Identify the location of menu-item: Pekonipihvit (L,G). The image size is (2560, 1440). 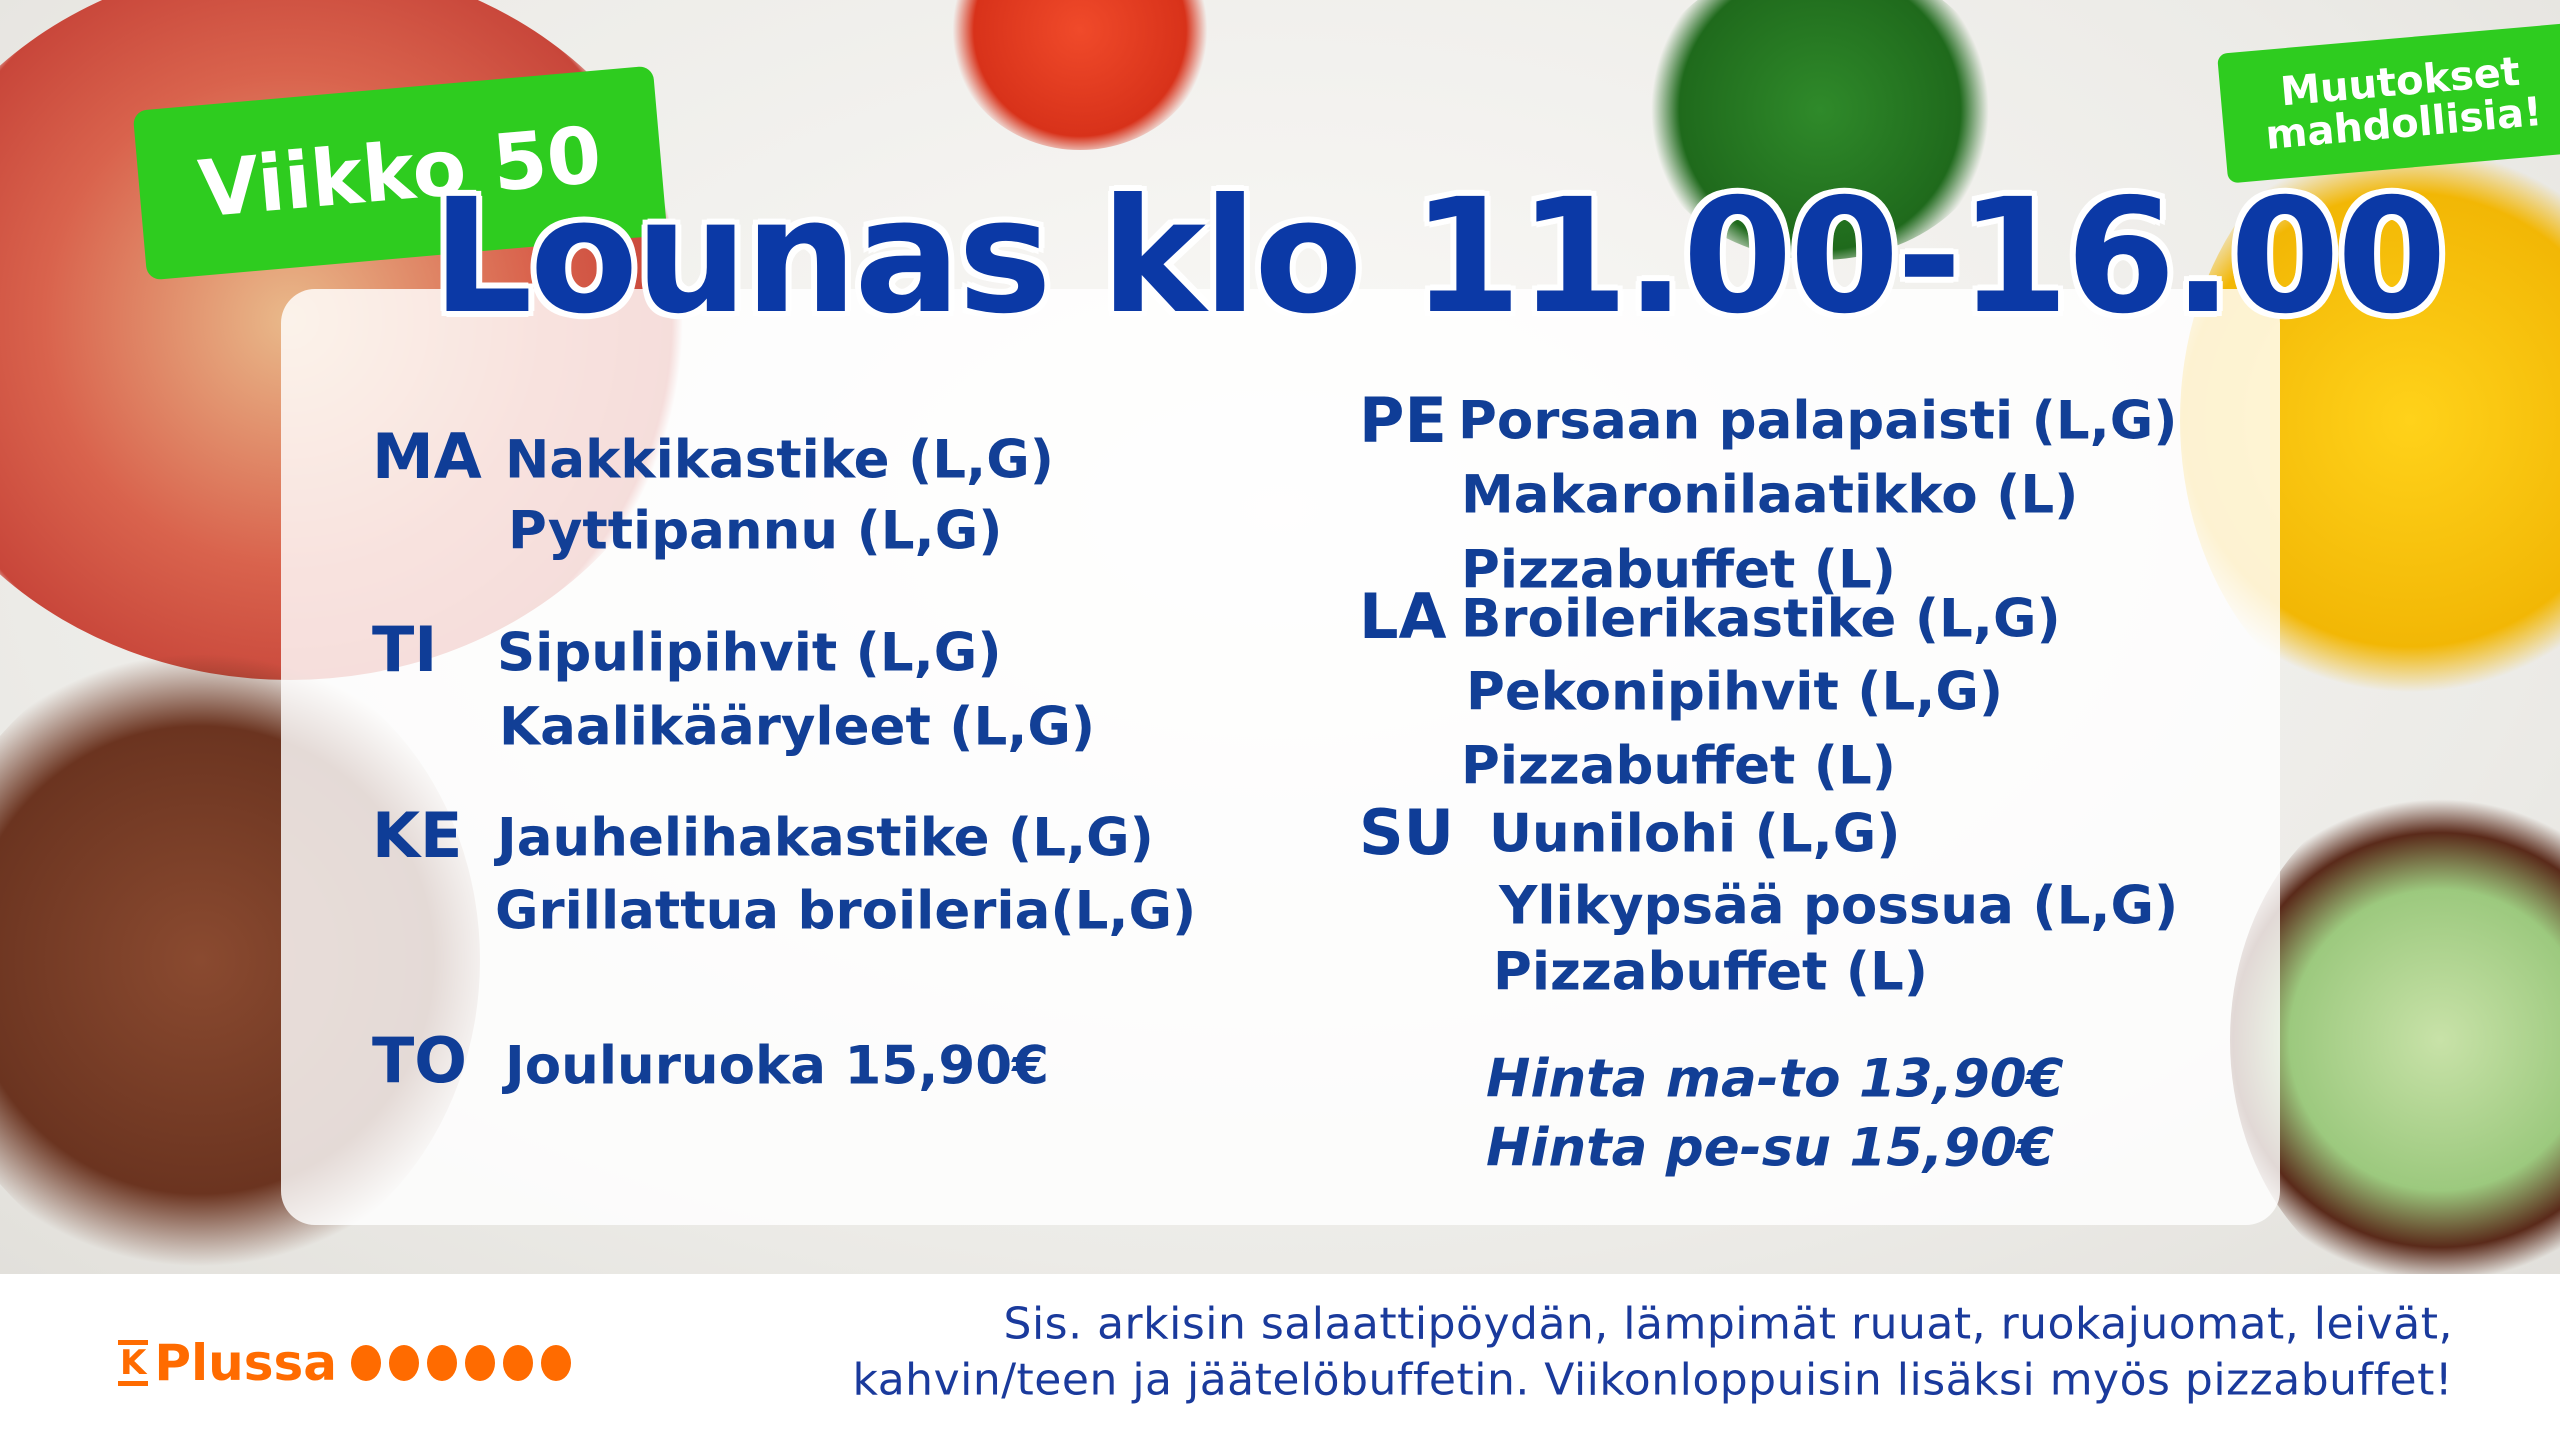
(1735, 692).